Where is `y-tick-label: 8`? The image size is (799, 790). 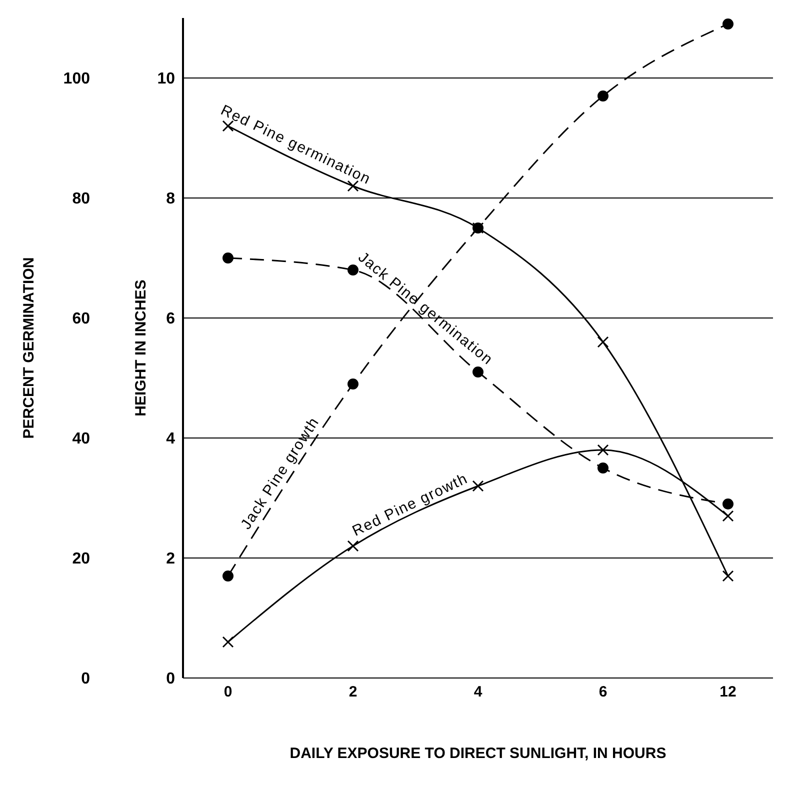
y-tick-label: 8 is located at coordinates (171, 199).